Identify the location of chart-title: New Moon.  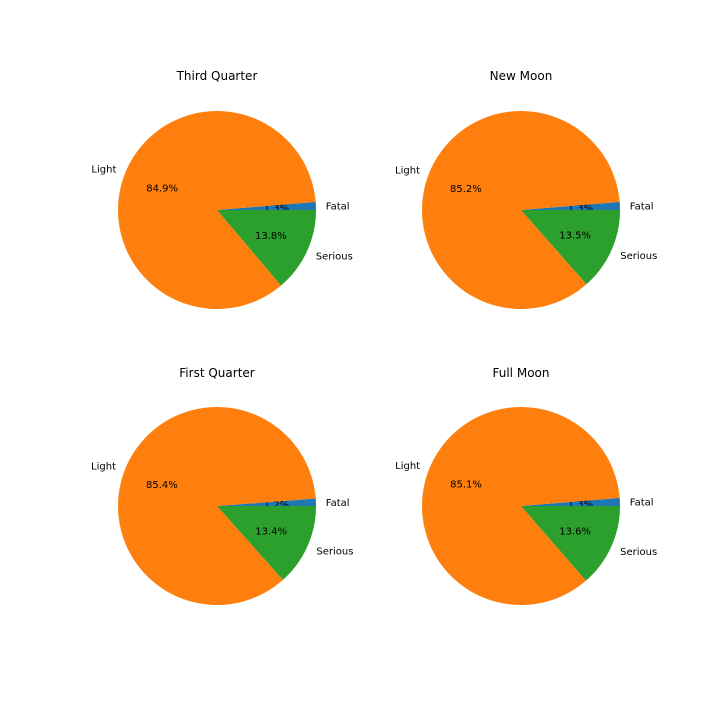
(521, 76).